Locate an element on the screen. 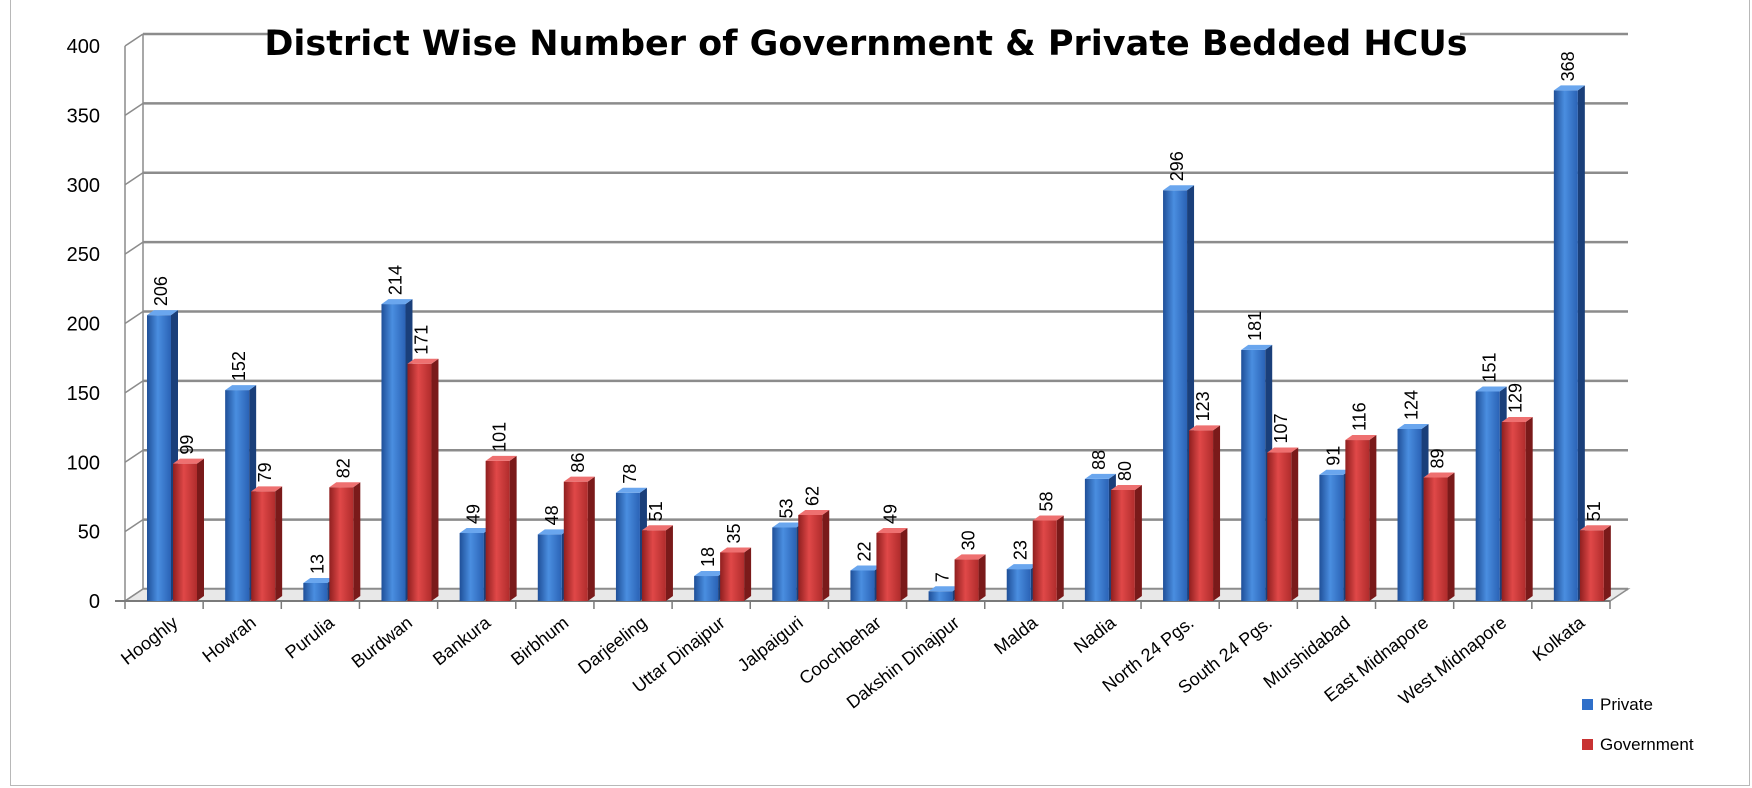 The height and width of the screenshot is (788, 1752). data-label: 22 is located at coordinates (864, 551).